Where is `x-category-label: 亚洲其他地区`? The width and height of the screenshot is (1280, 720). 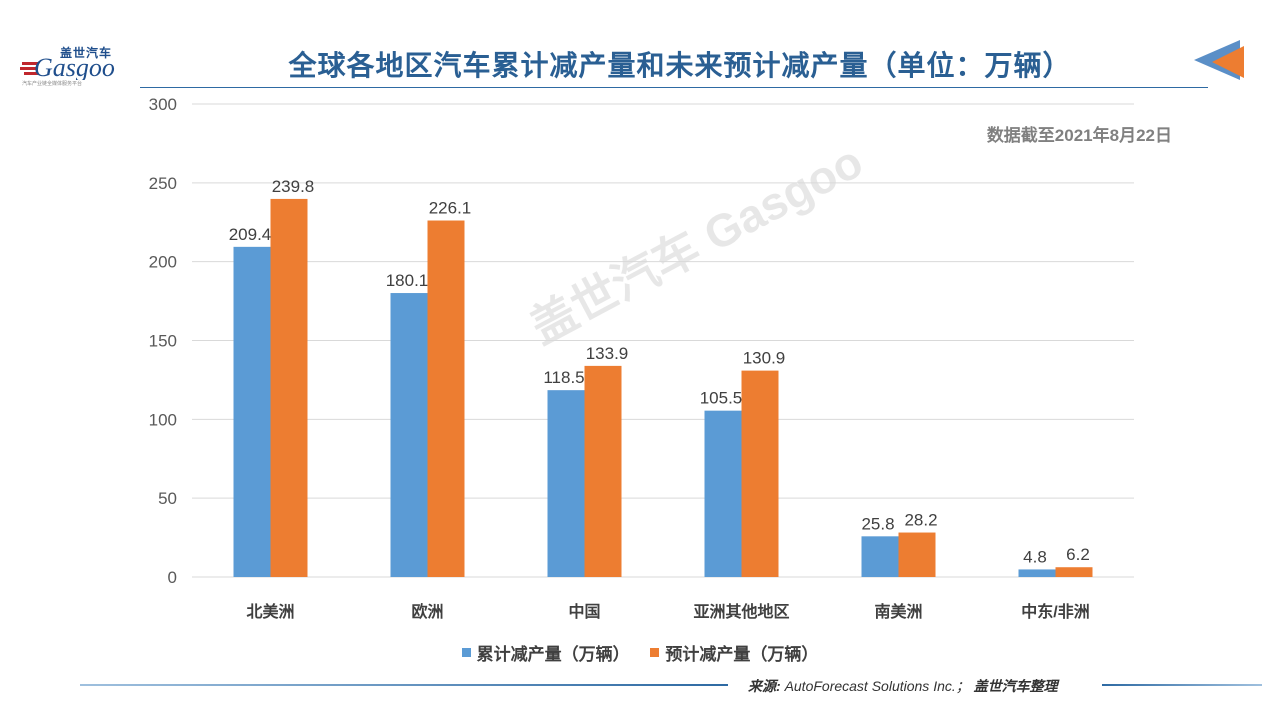 x-category-label: 亚洲其他地区 is located at coordinates (741, 611).